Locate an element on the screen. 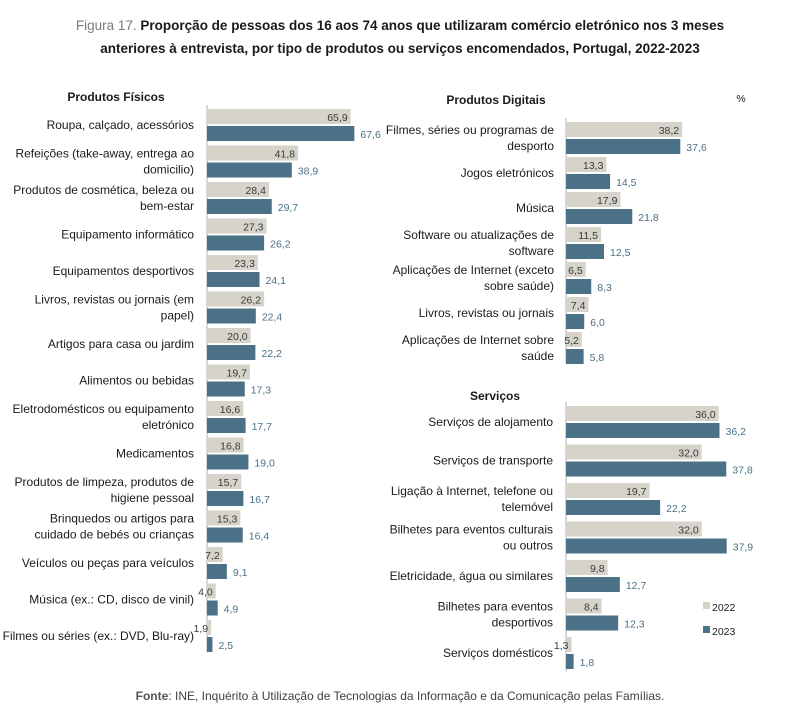 This screenshot has width=800, height=724. legend-label-2023: 2023 is located at coordinates (724, 632).